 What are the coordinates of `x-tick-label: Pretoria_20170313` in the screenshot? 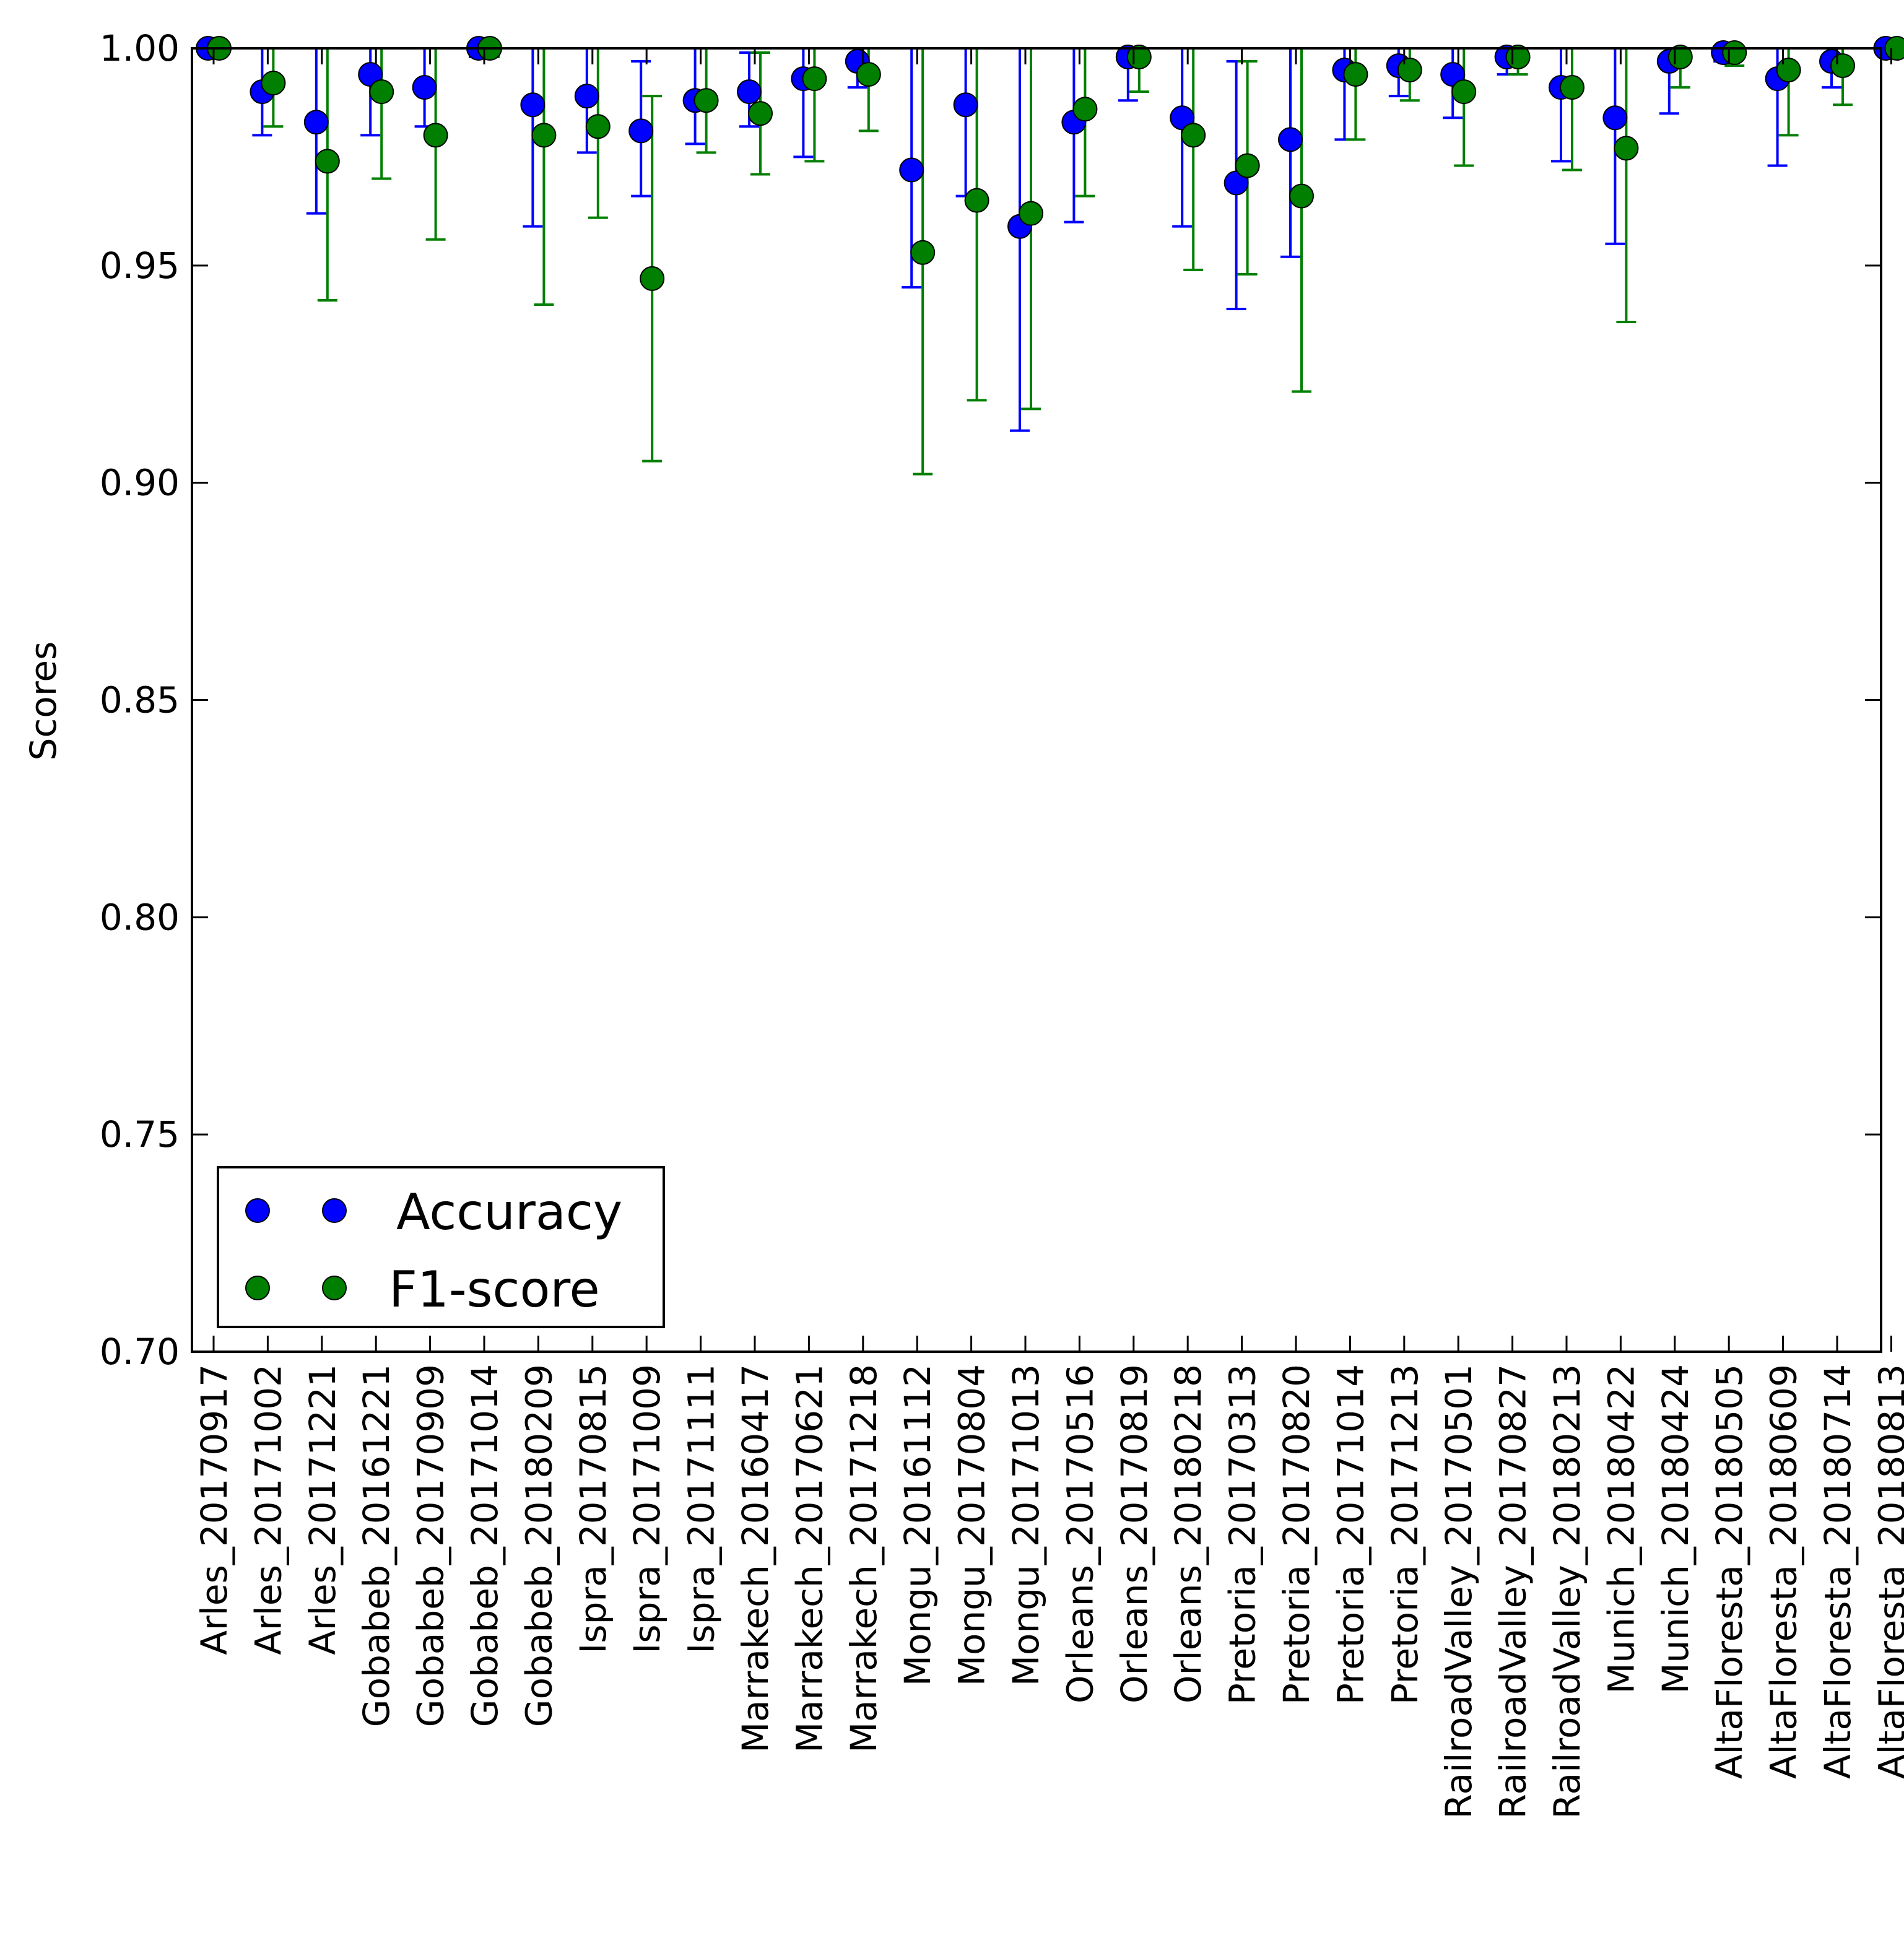 It's located at (1243, 1534).